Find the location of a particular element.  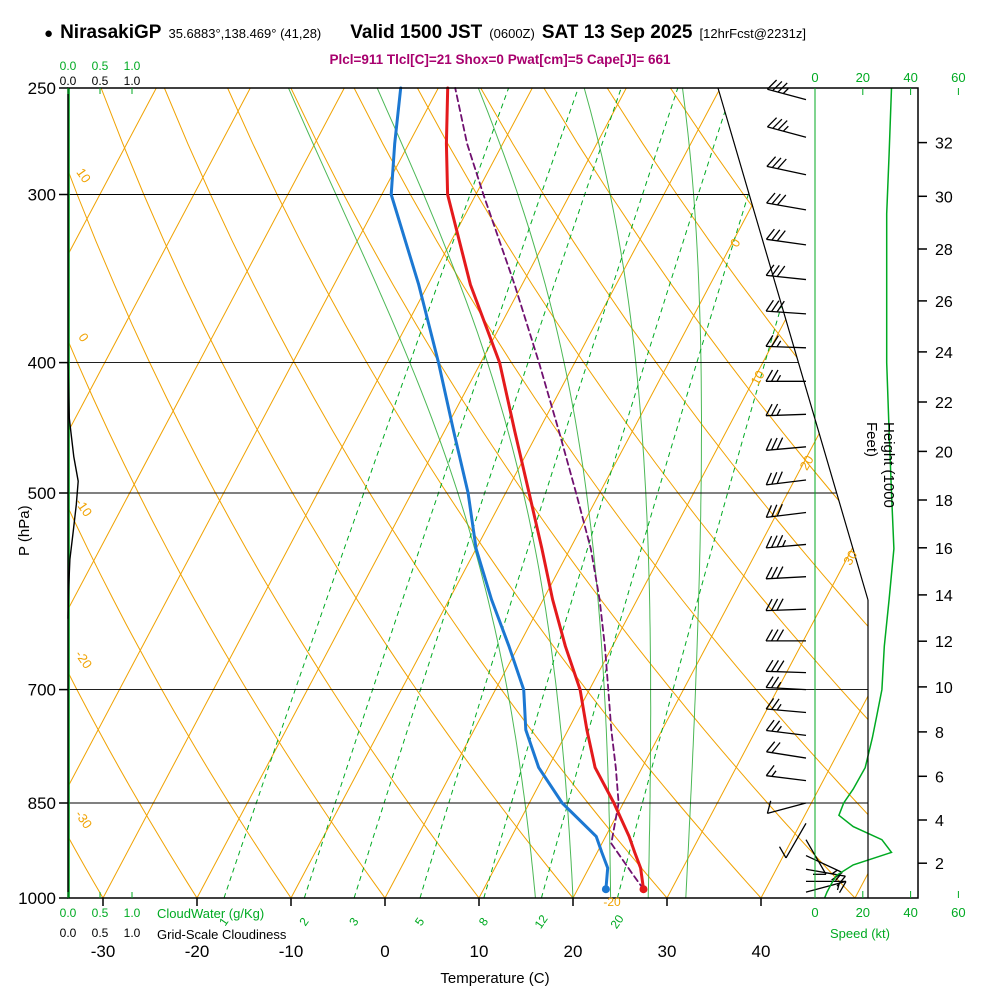

pressure-tick-label: 250 is located at coordinates (42, 88).